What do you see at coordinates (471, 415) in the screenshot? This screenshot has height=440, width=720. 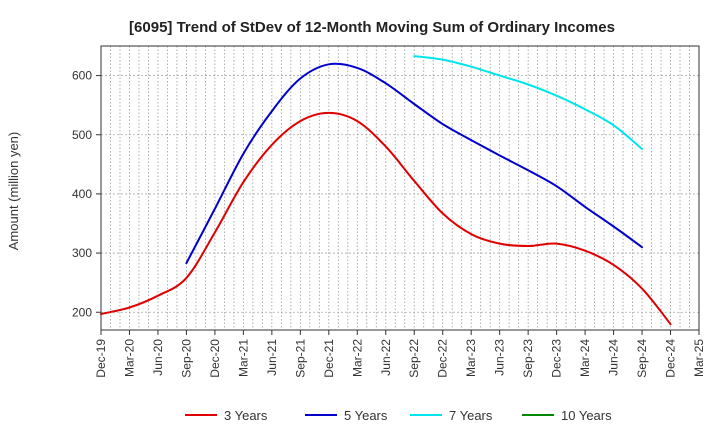 I see `legend-label: 7 Years` at bounding box center [471, 415].